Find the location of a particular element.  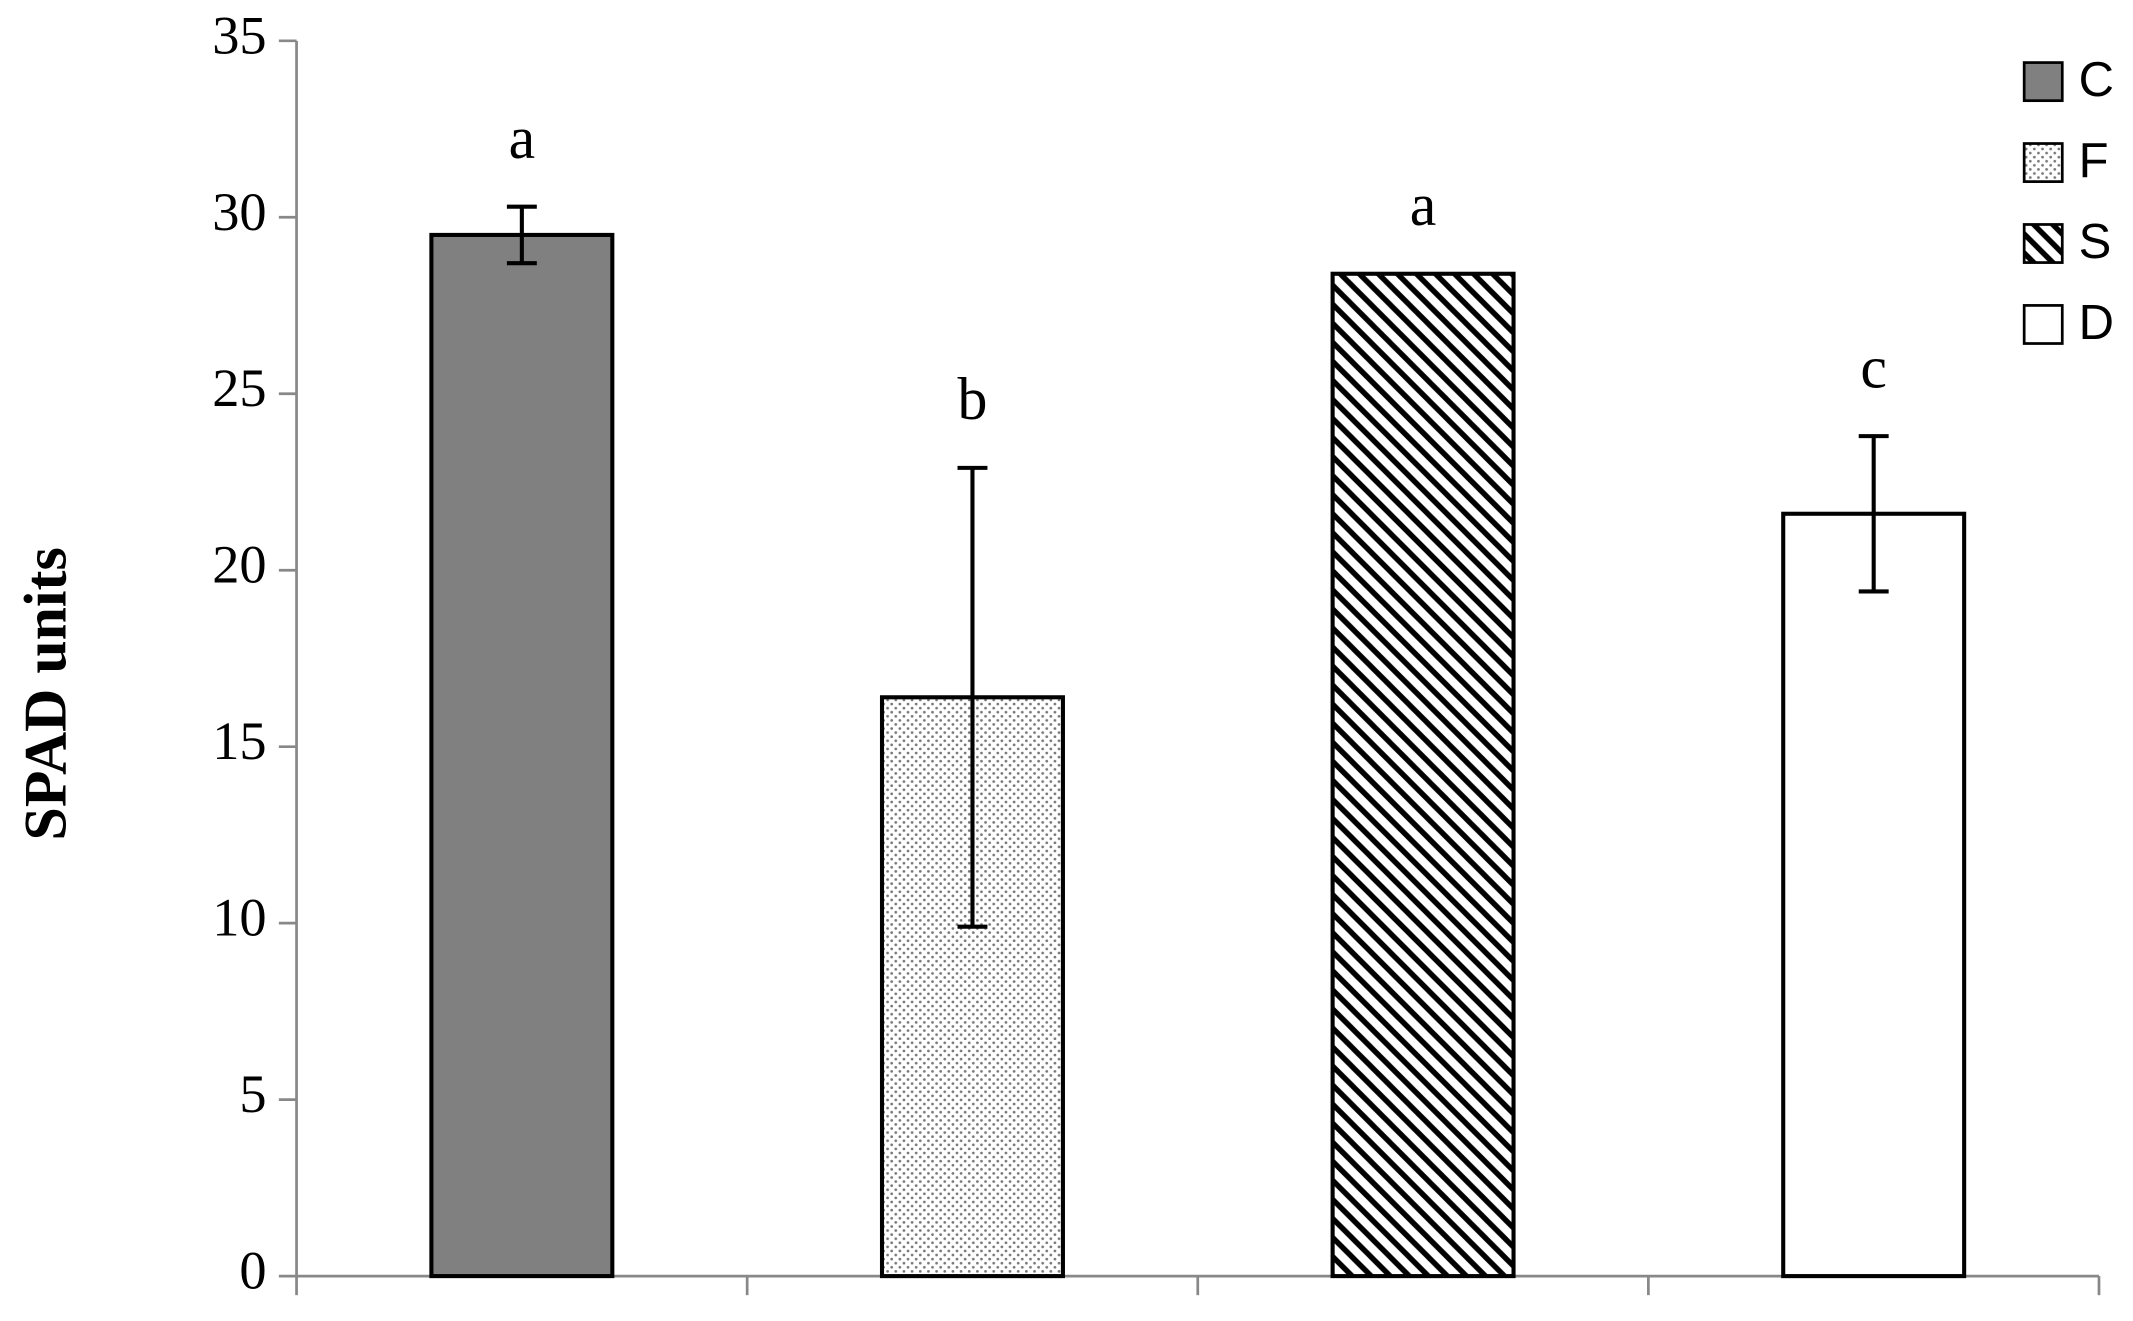

y-tick-label: 5 is located at coordinates (252, 1094).